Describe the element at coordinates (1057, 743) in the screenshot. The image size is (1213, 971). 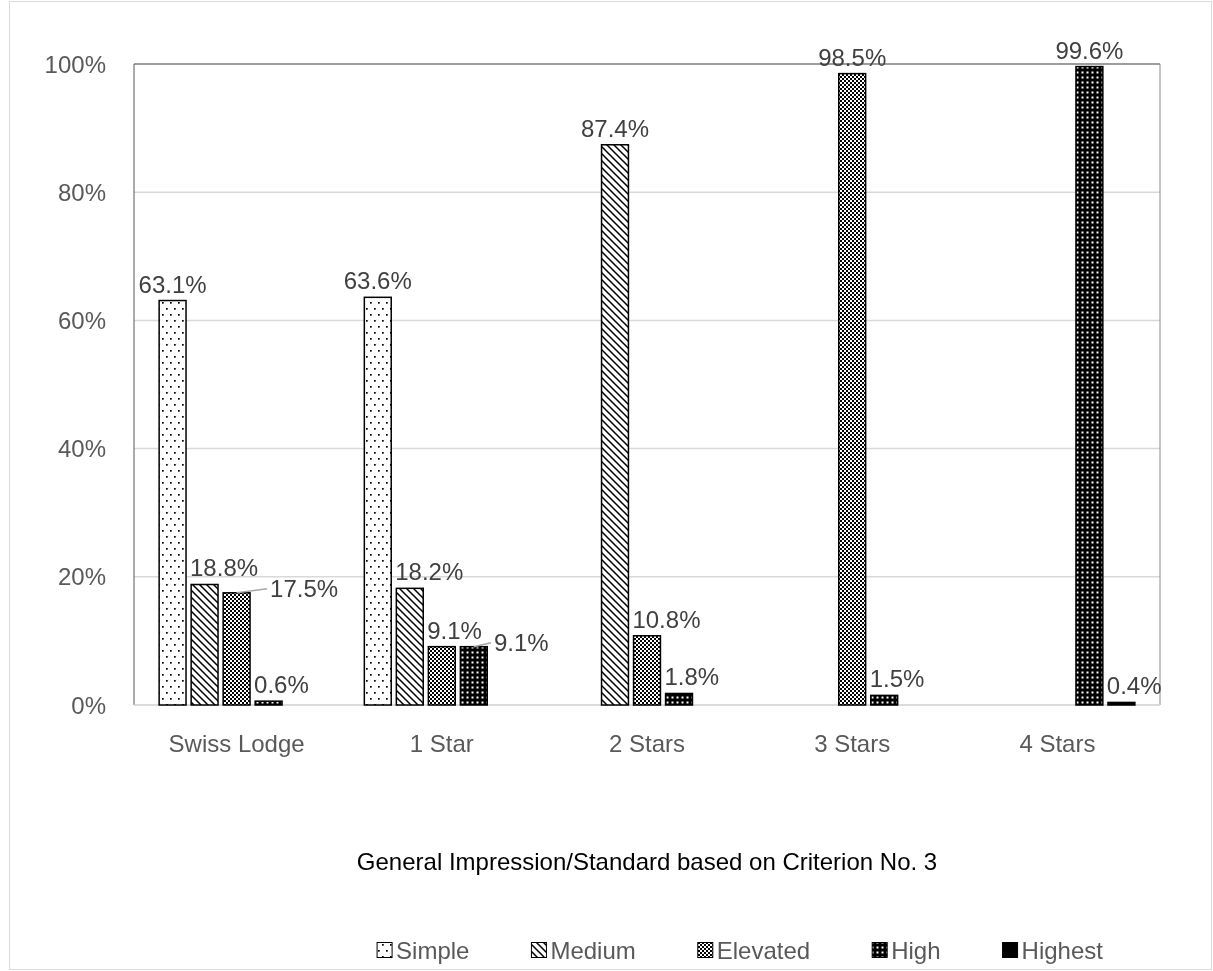
I see `x-tick-label: 4 Stars` at that location.